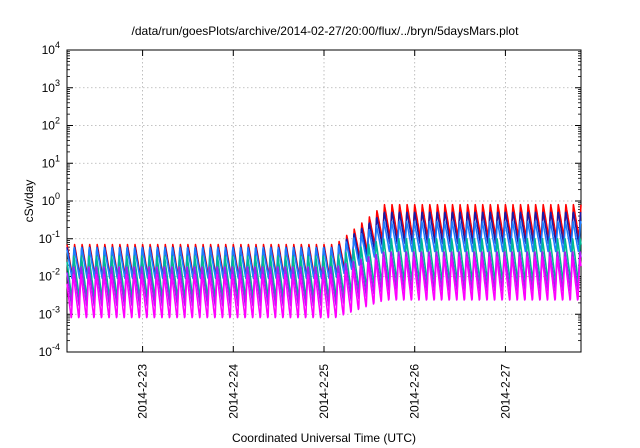 Image resolution: width=640 pixels, height=448 pixels. I want to click on x-tick-label: 2014-2-26, so click(415, 391).